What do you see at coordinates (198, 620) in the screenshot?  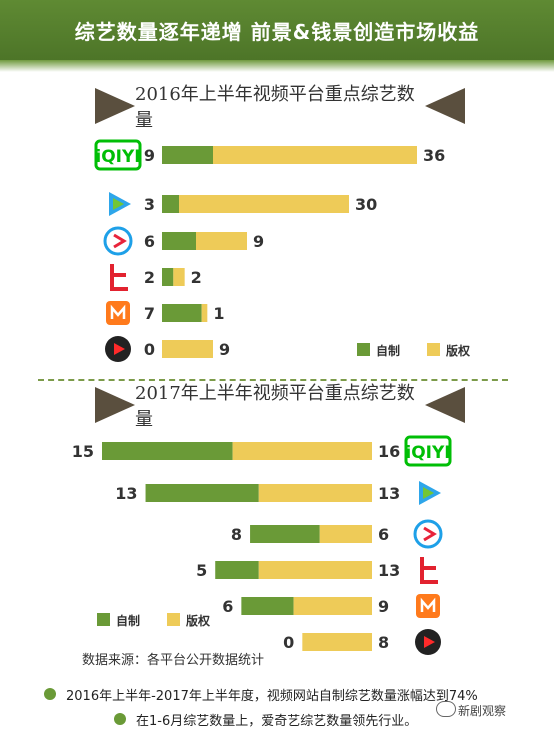 I see `legend-2017-licensed-label: 版权` at bounding box center [198, 620].